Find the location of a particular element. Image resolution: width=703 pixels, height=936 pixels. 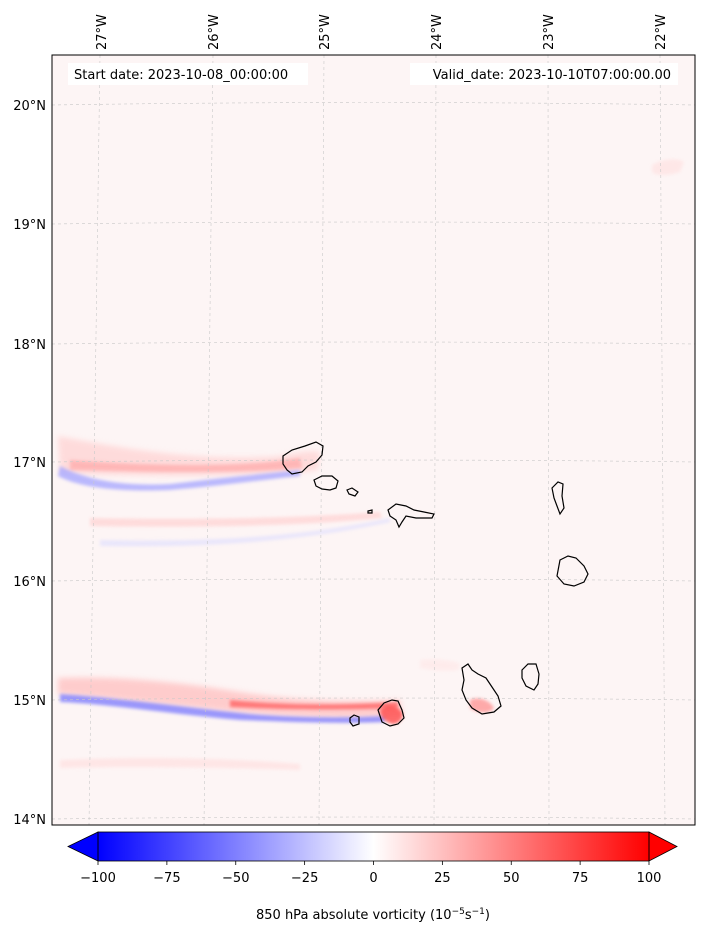

colorbar-tick-label: 0 is located at coordinates (373, 878).